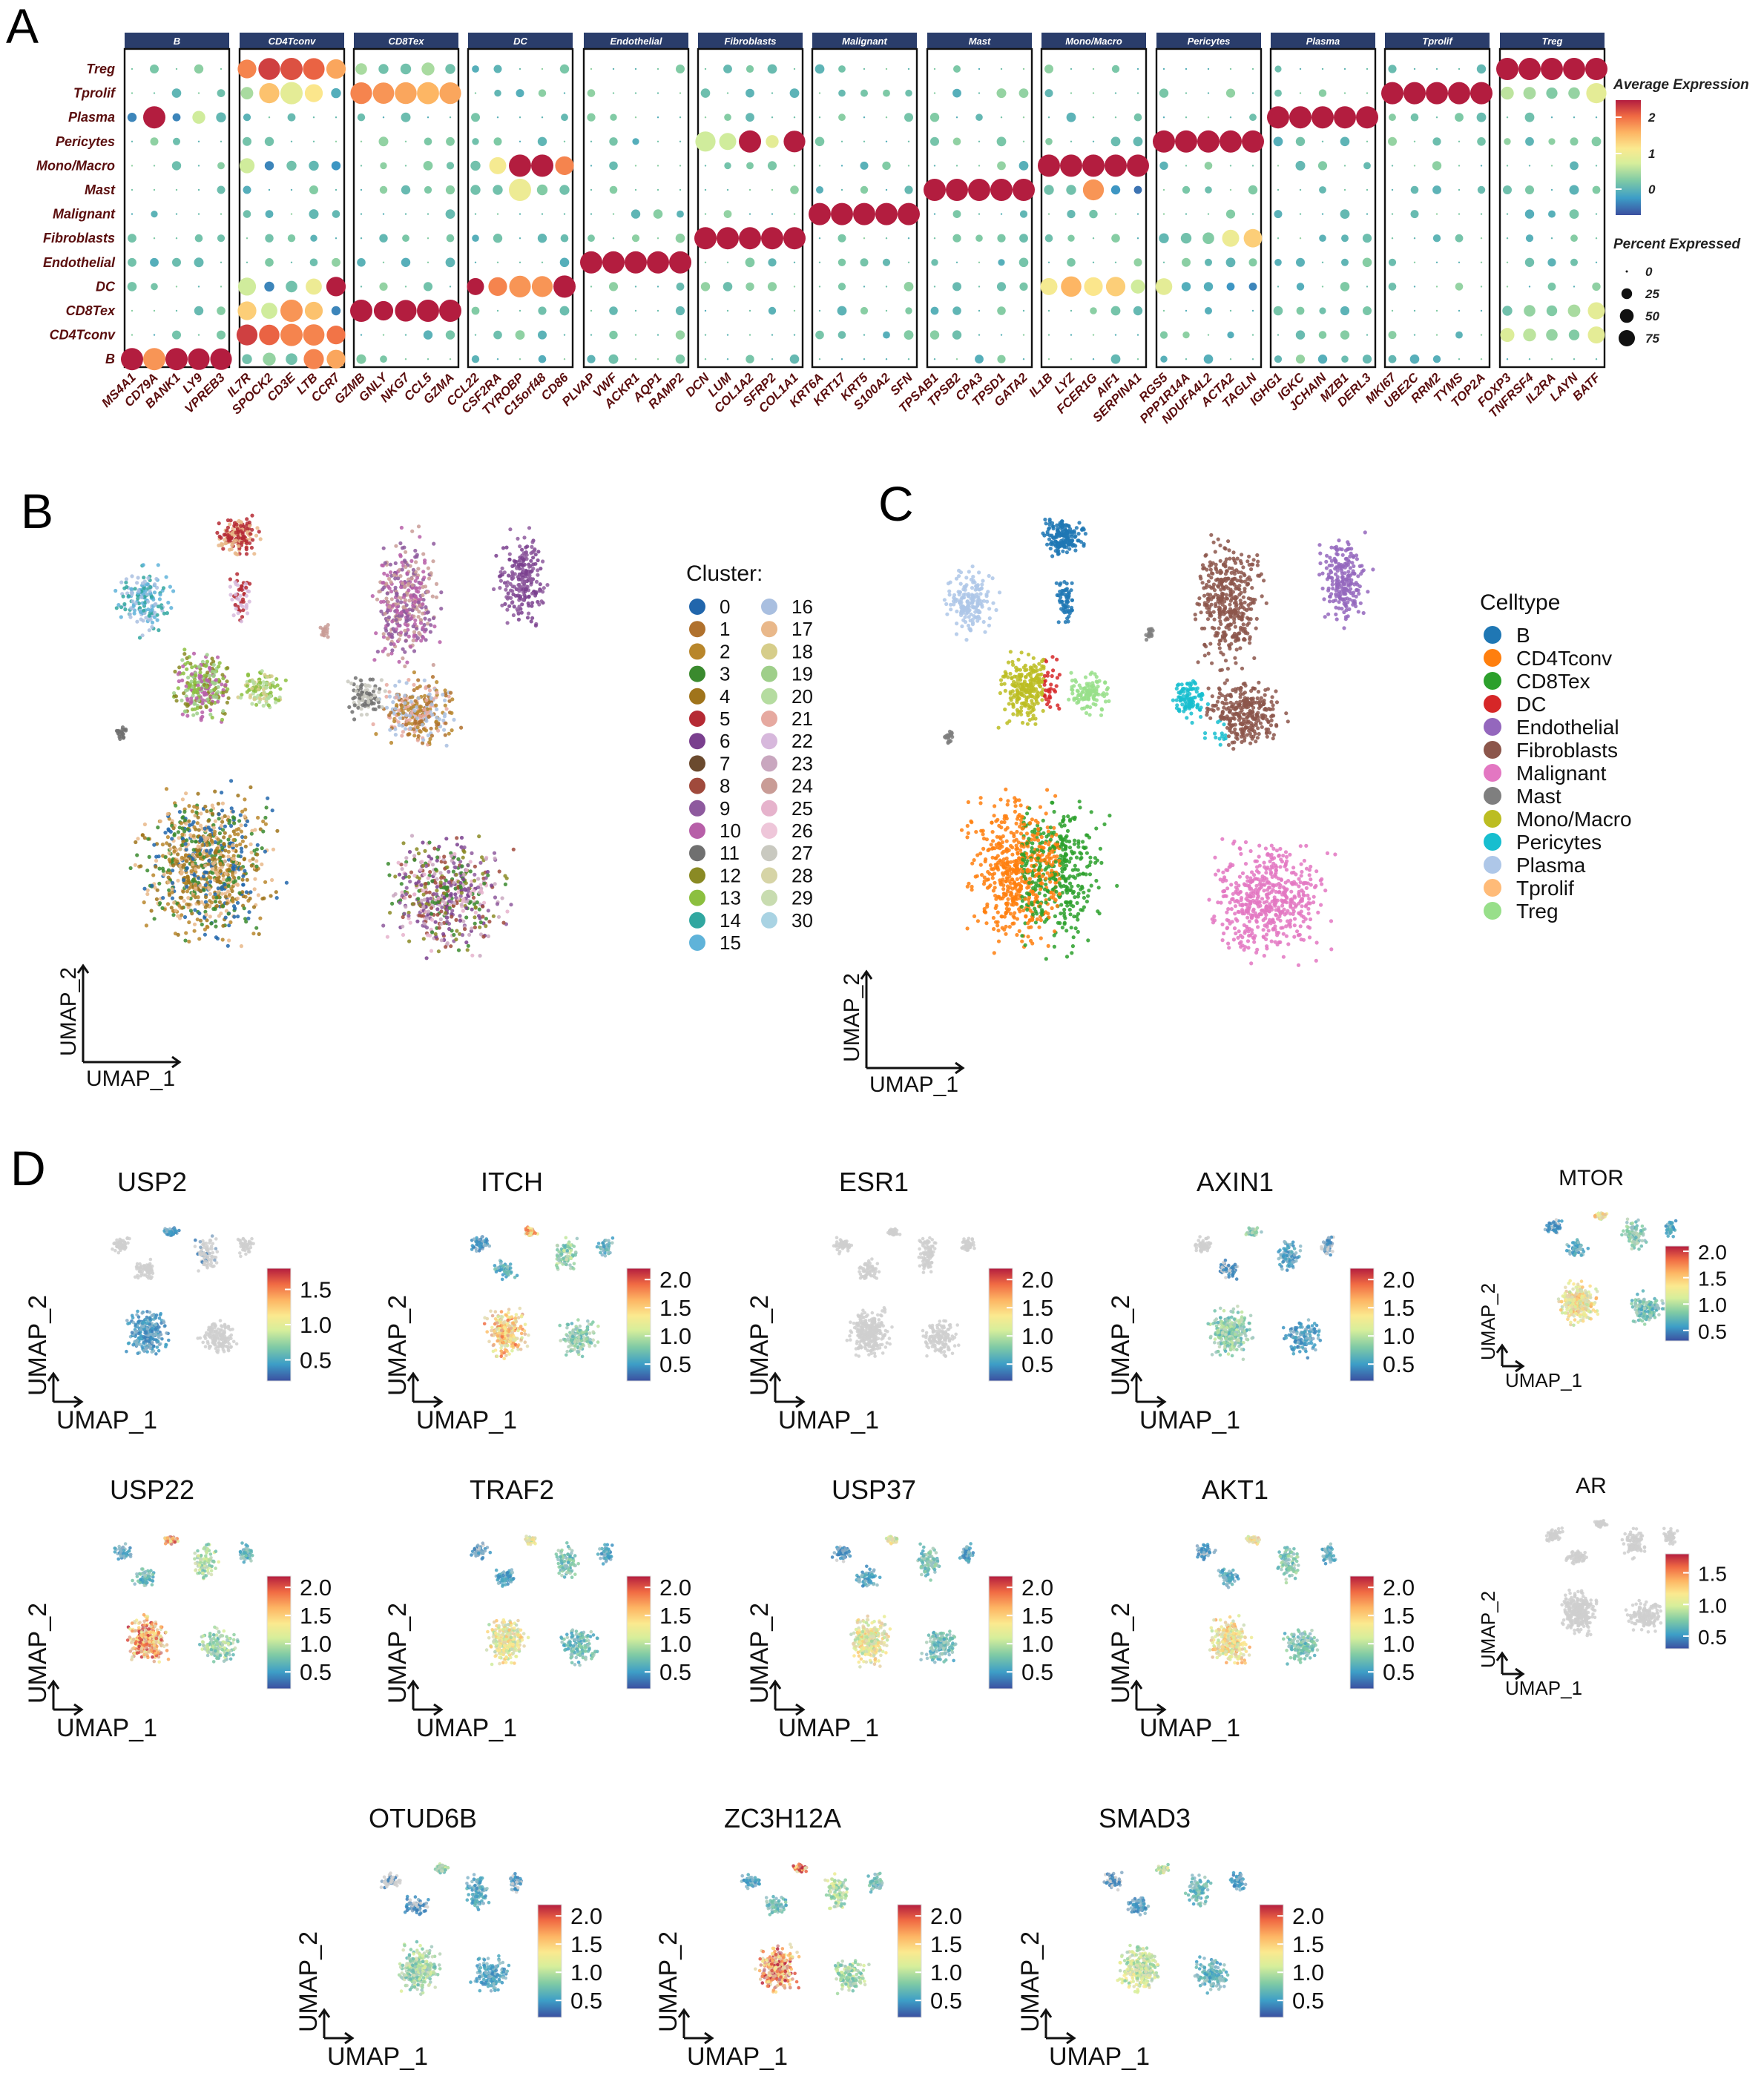  Describe the element at coordinates (802, 719) in the screenshot. I see `cluster-legend-label: 21` at that location.